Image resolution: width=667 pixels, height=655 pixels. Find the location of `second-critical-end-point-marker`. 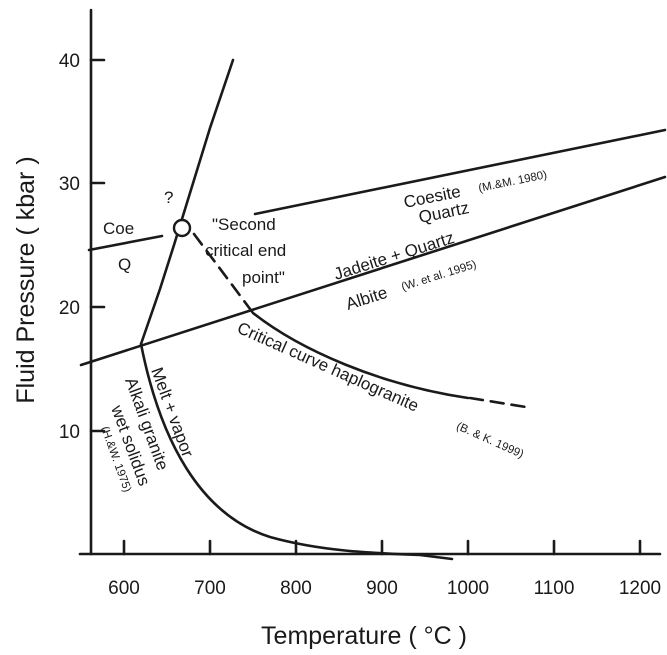

second-critical-end-point-marker is located at coordinates (182, 228).